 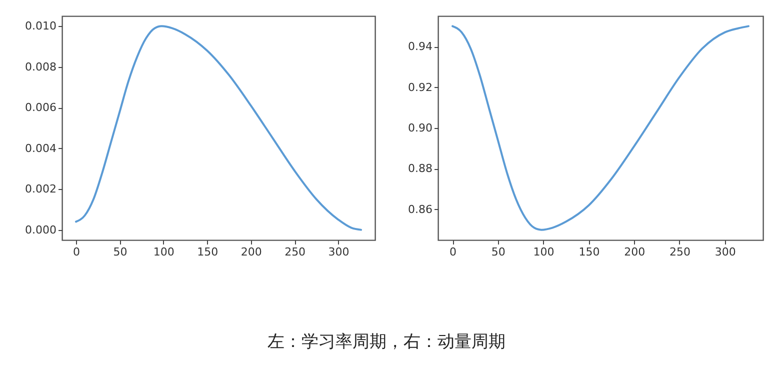 What do you see at coordinates (40, 189) in the screenshot?
I see `y-tick-label: 0.002` at bounding box center [40, 189].